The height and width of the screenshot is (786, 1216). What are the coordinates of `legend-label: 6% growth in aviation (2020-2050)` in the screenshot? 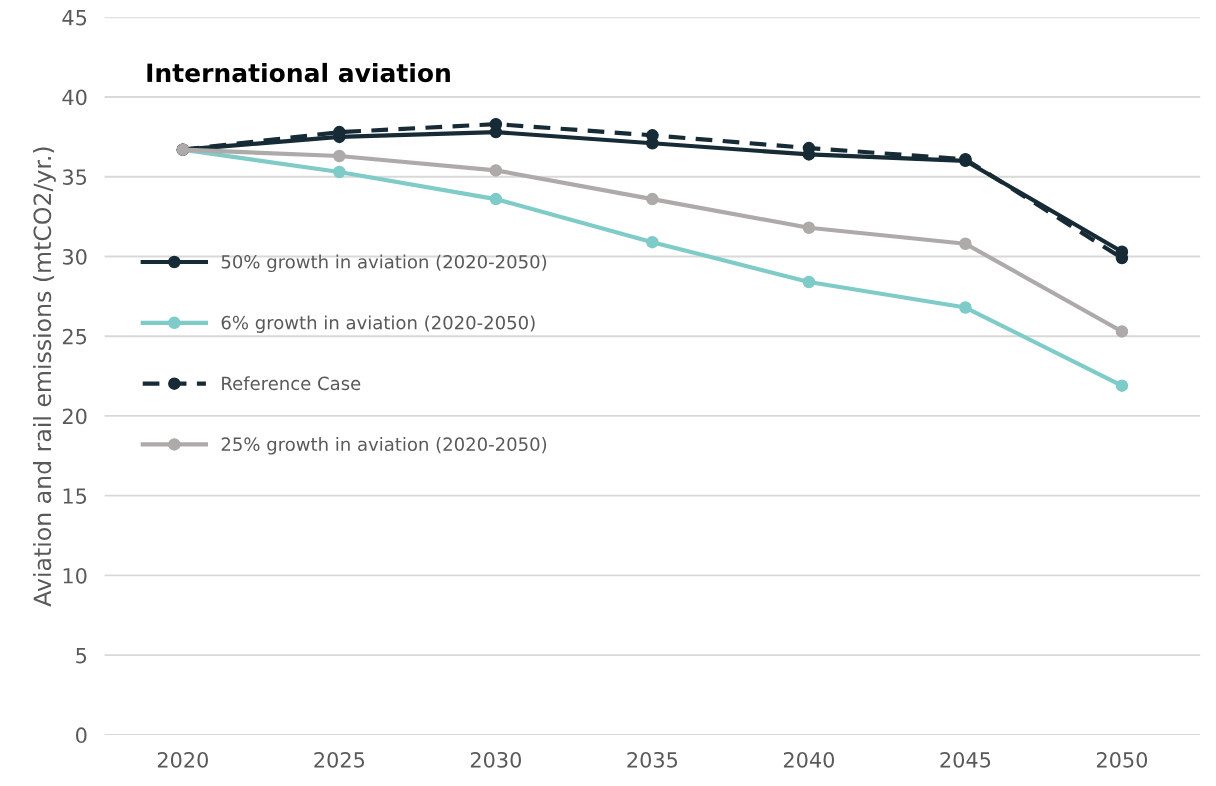 It's located at (378, 324).